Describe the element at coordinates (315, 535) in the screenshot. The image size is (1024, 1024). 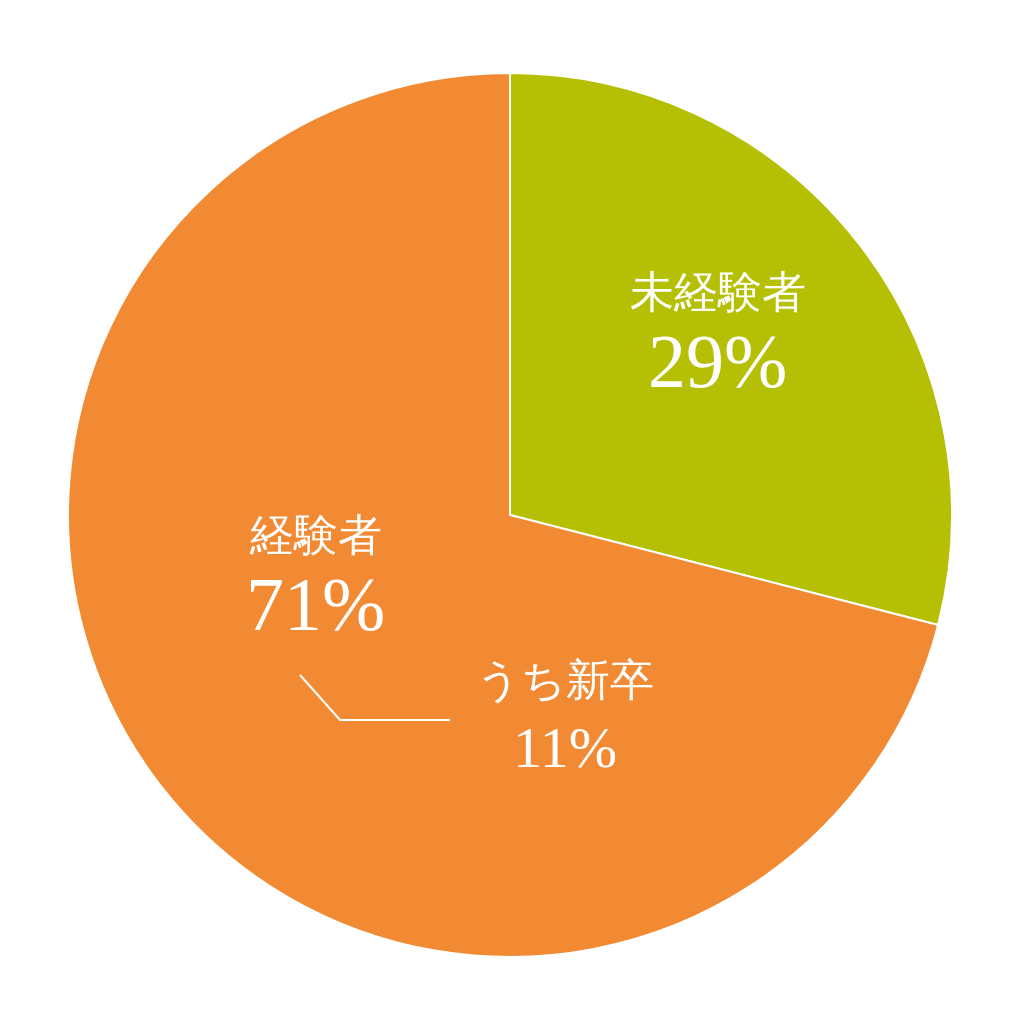
I see `slice-label: 経験者` at that location.